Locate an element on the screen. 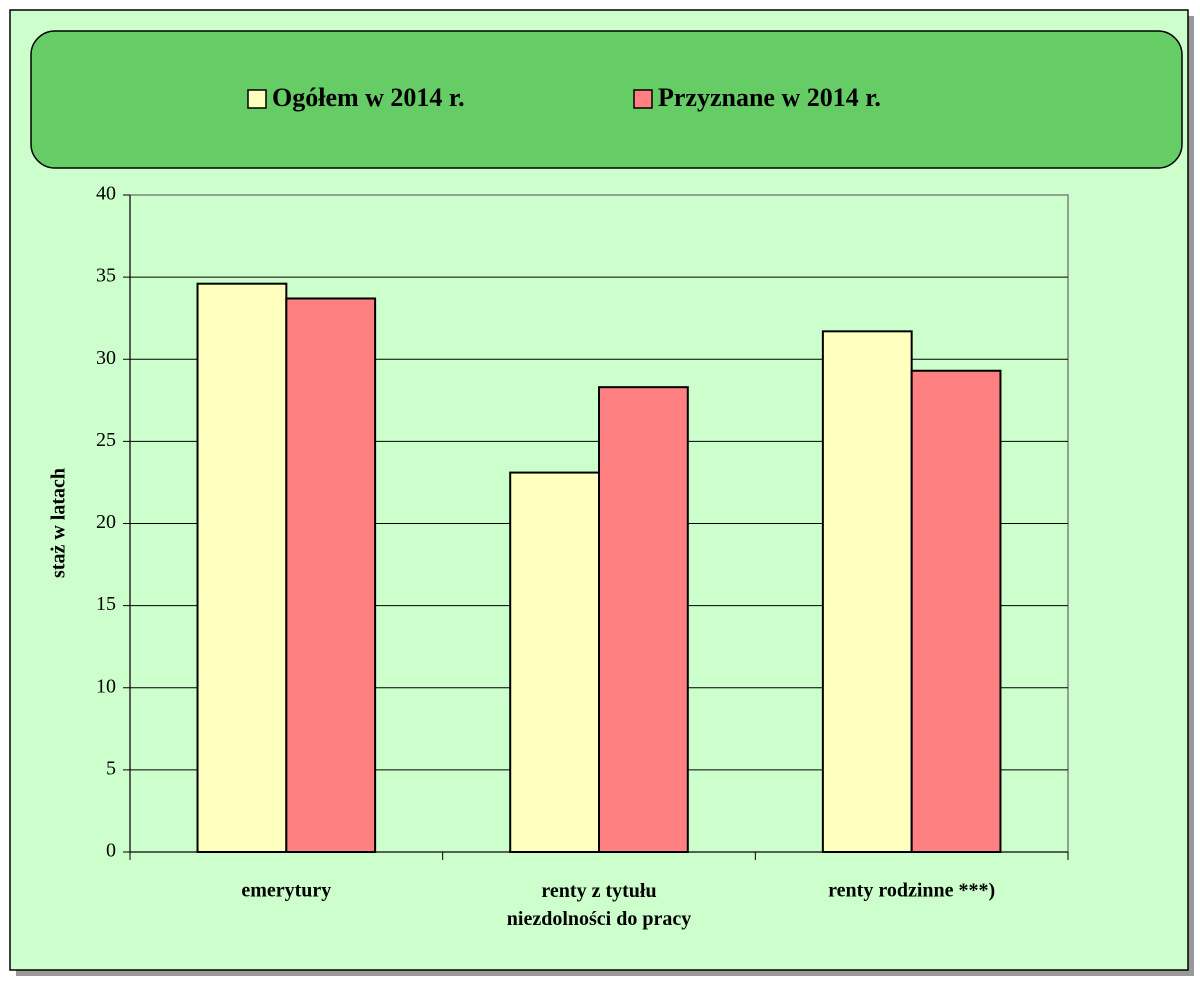  y-axis-label: staż w latach is located at coordinates (59, 523).